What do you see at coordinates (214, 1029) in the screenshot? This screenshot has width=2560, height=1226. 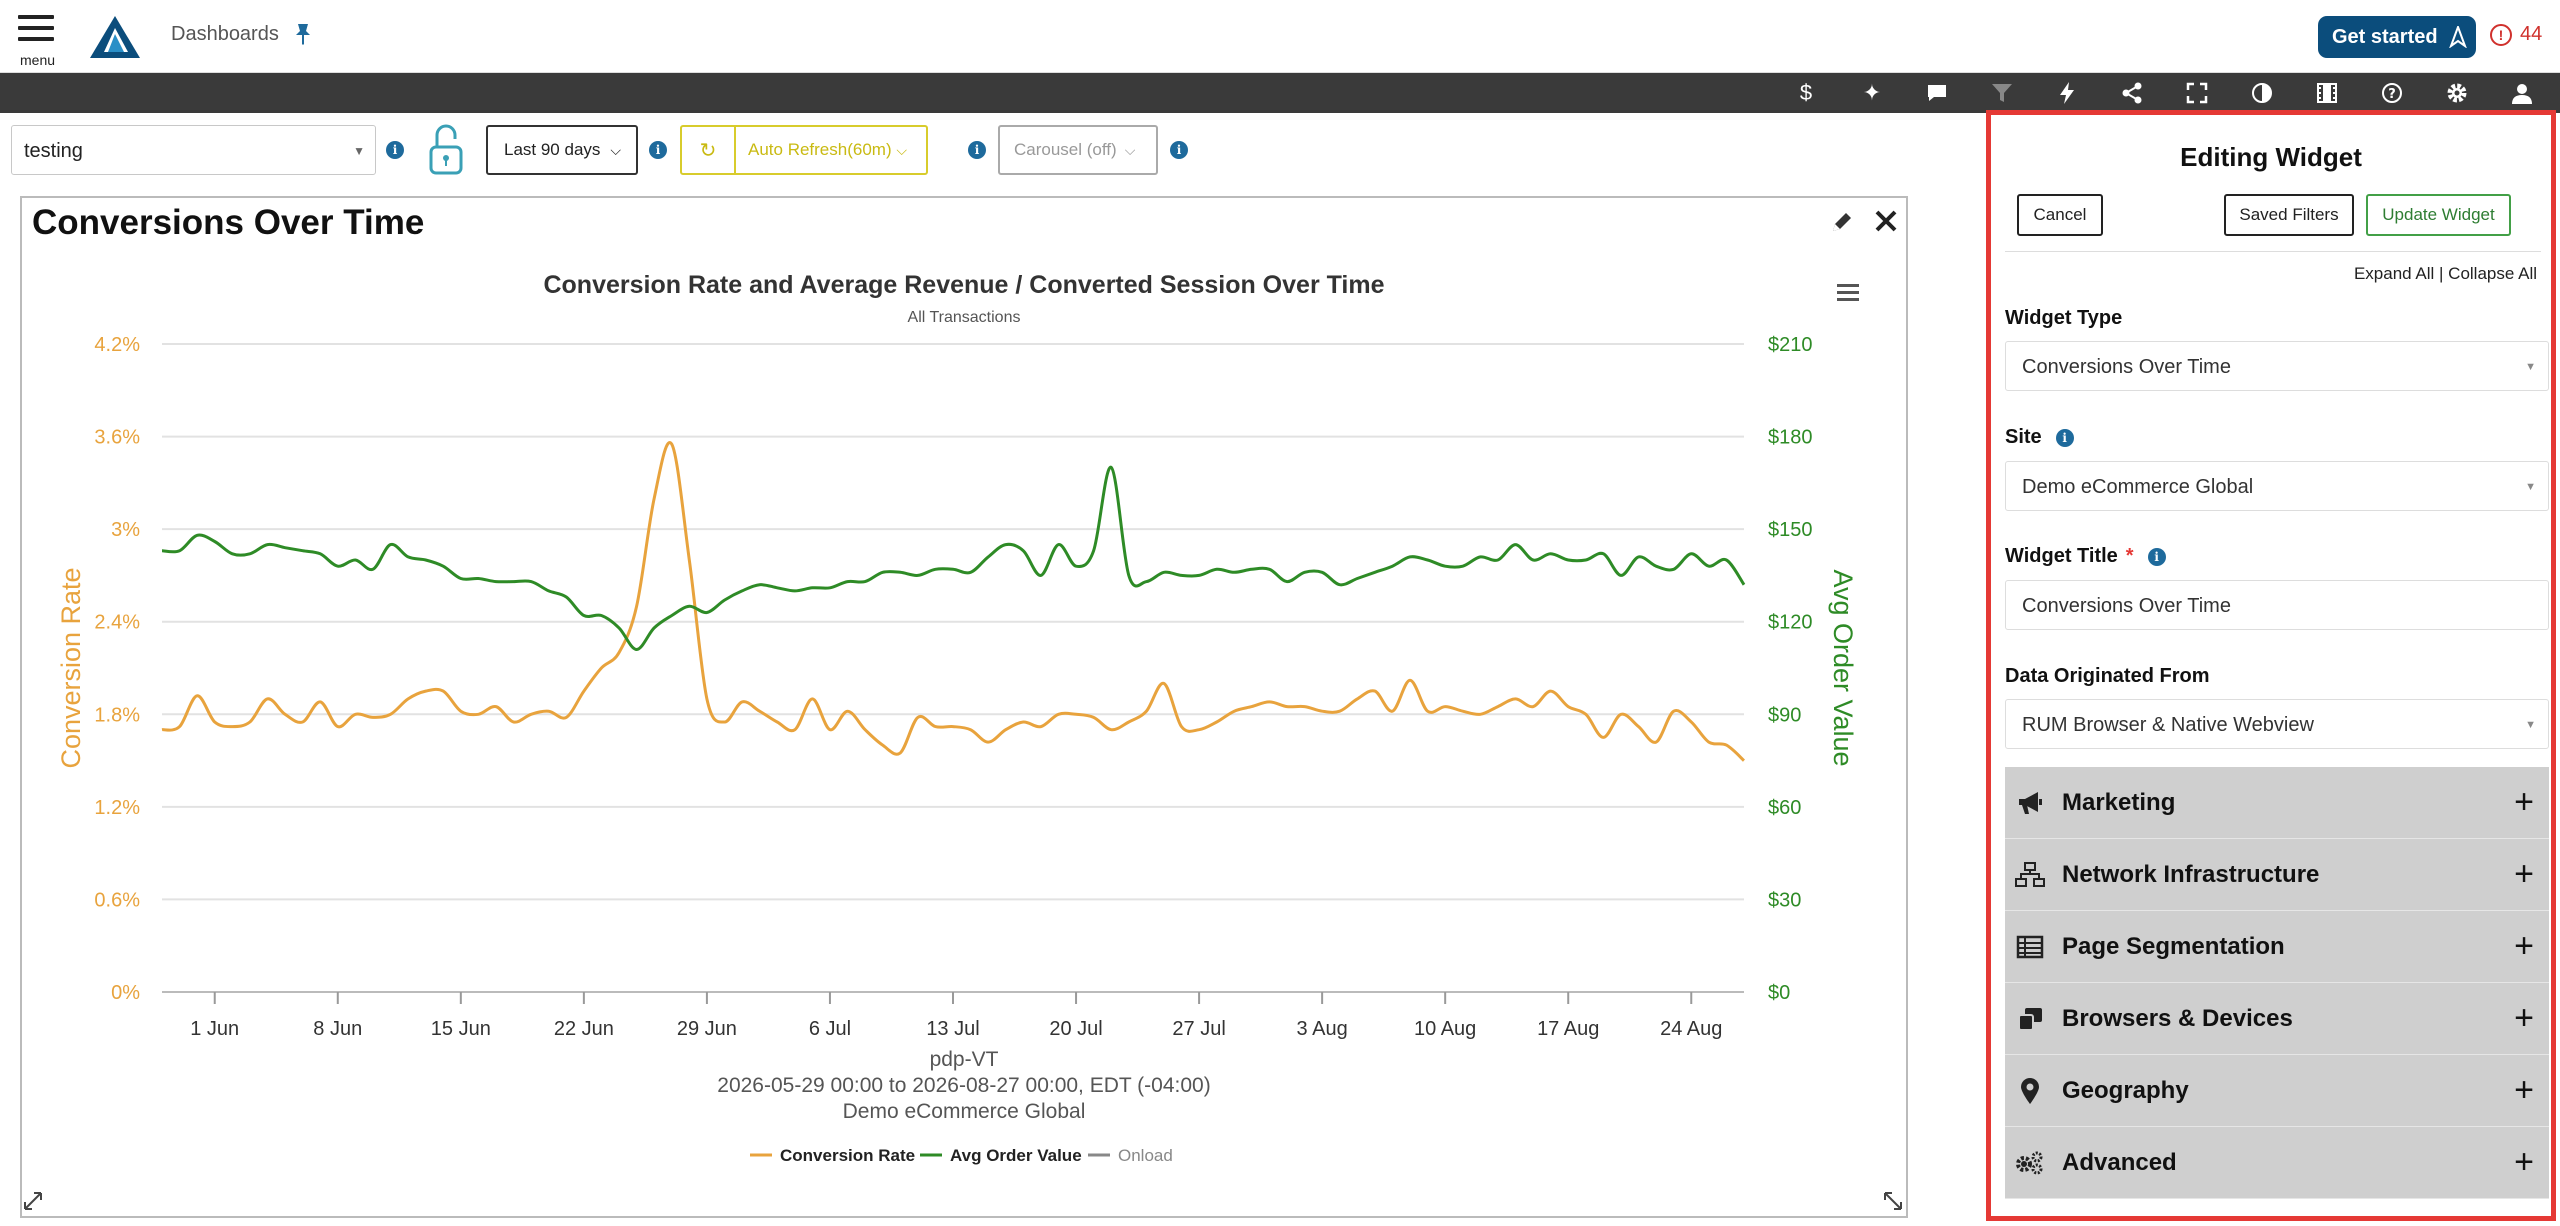 I see `x-tick-label: 1 Jun` at bounding box center [214, 1029].